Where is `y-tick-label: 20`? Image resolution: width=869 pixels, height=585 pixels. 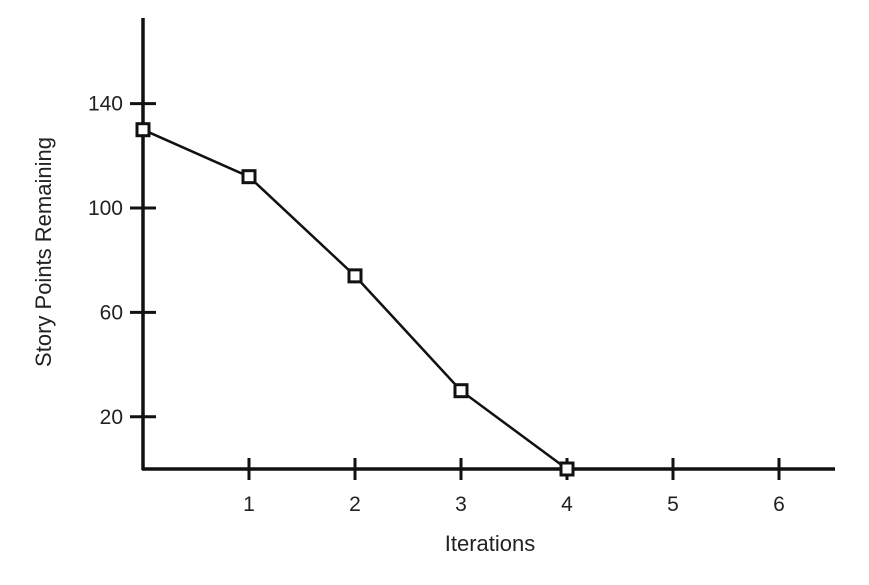
y-tick-label: 20 is located at coordinates (111, 417).